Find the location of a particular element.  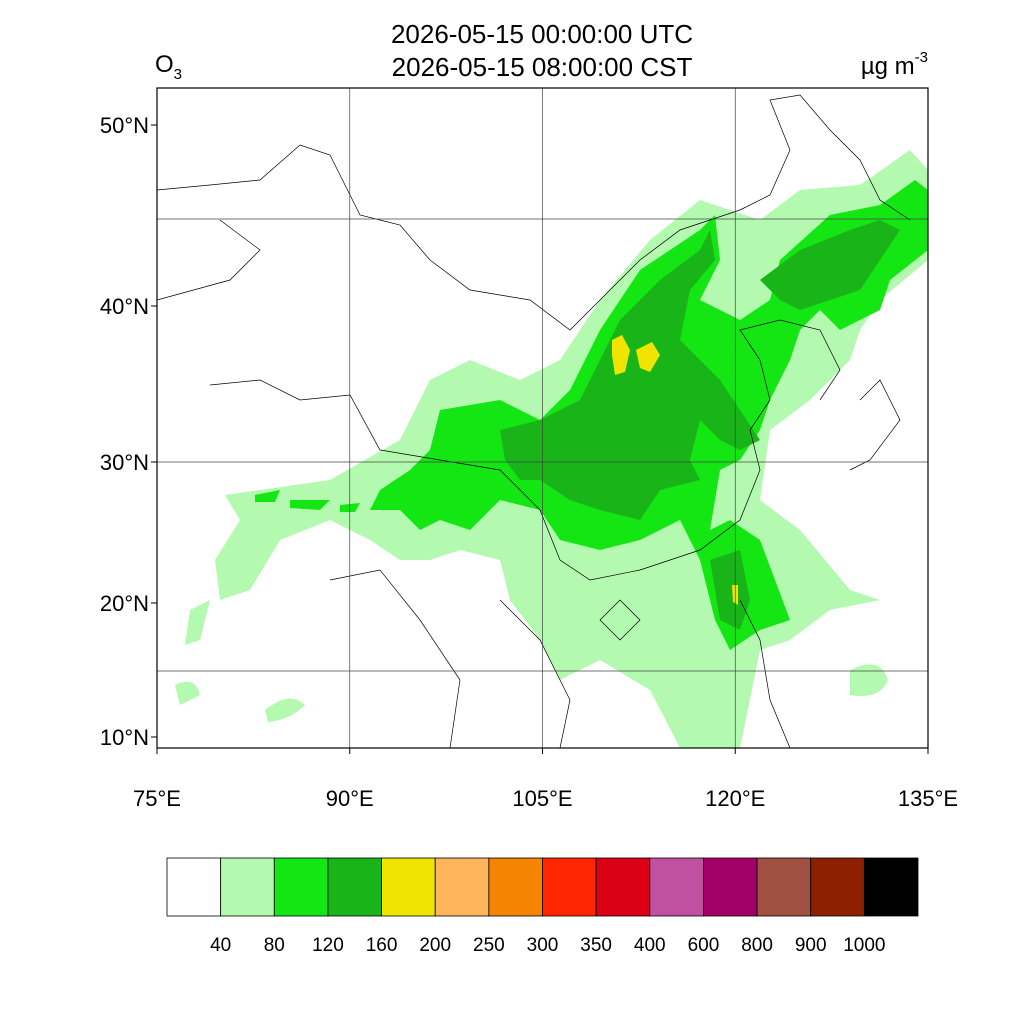

variable-label: O3 is located at coordinates (168, 67).